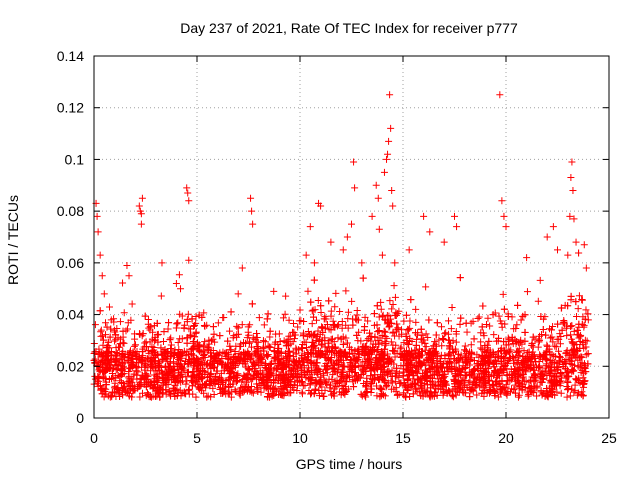 This screenshot has width=640, height=480. I want to click on y-tick-label: 0.1, so click(75, 159).